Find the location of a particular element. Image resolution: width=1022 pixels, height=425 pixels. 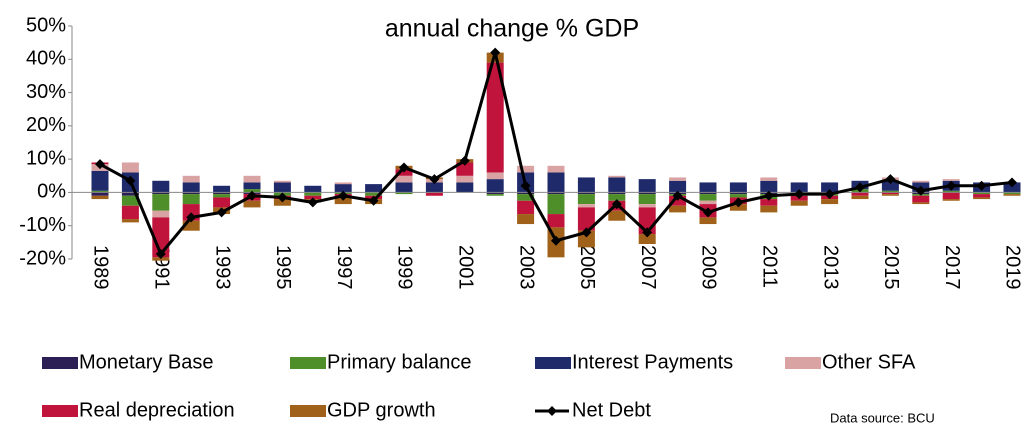

annotation: Data source: BCU is located at coordinates (882, 417).